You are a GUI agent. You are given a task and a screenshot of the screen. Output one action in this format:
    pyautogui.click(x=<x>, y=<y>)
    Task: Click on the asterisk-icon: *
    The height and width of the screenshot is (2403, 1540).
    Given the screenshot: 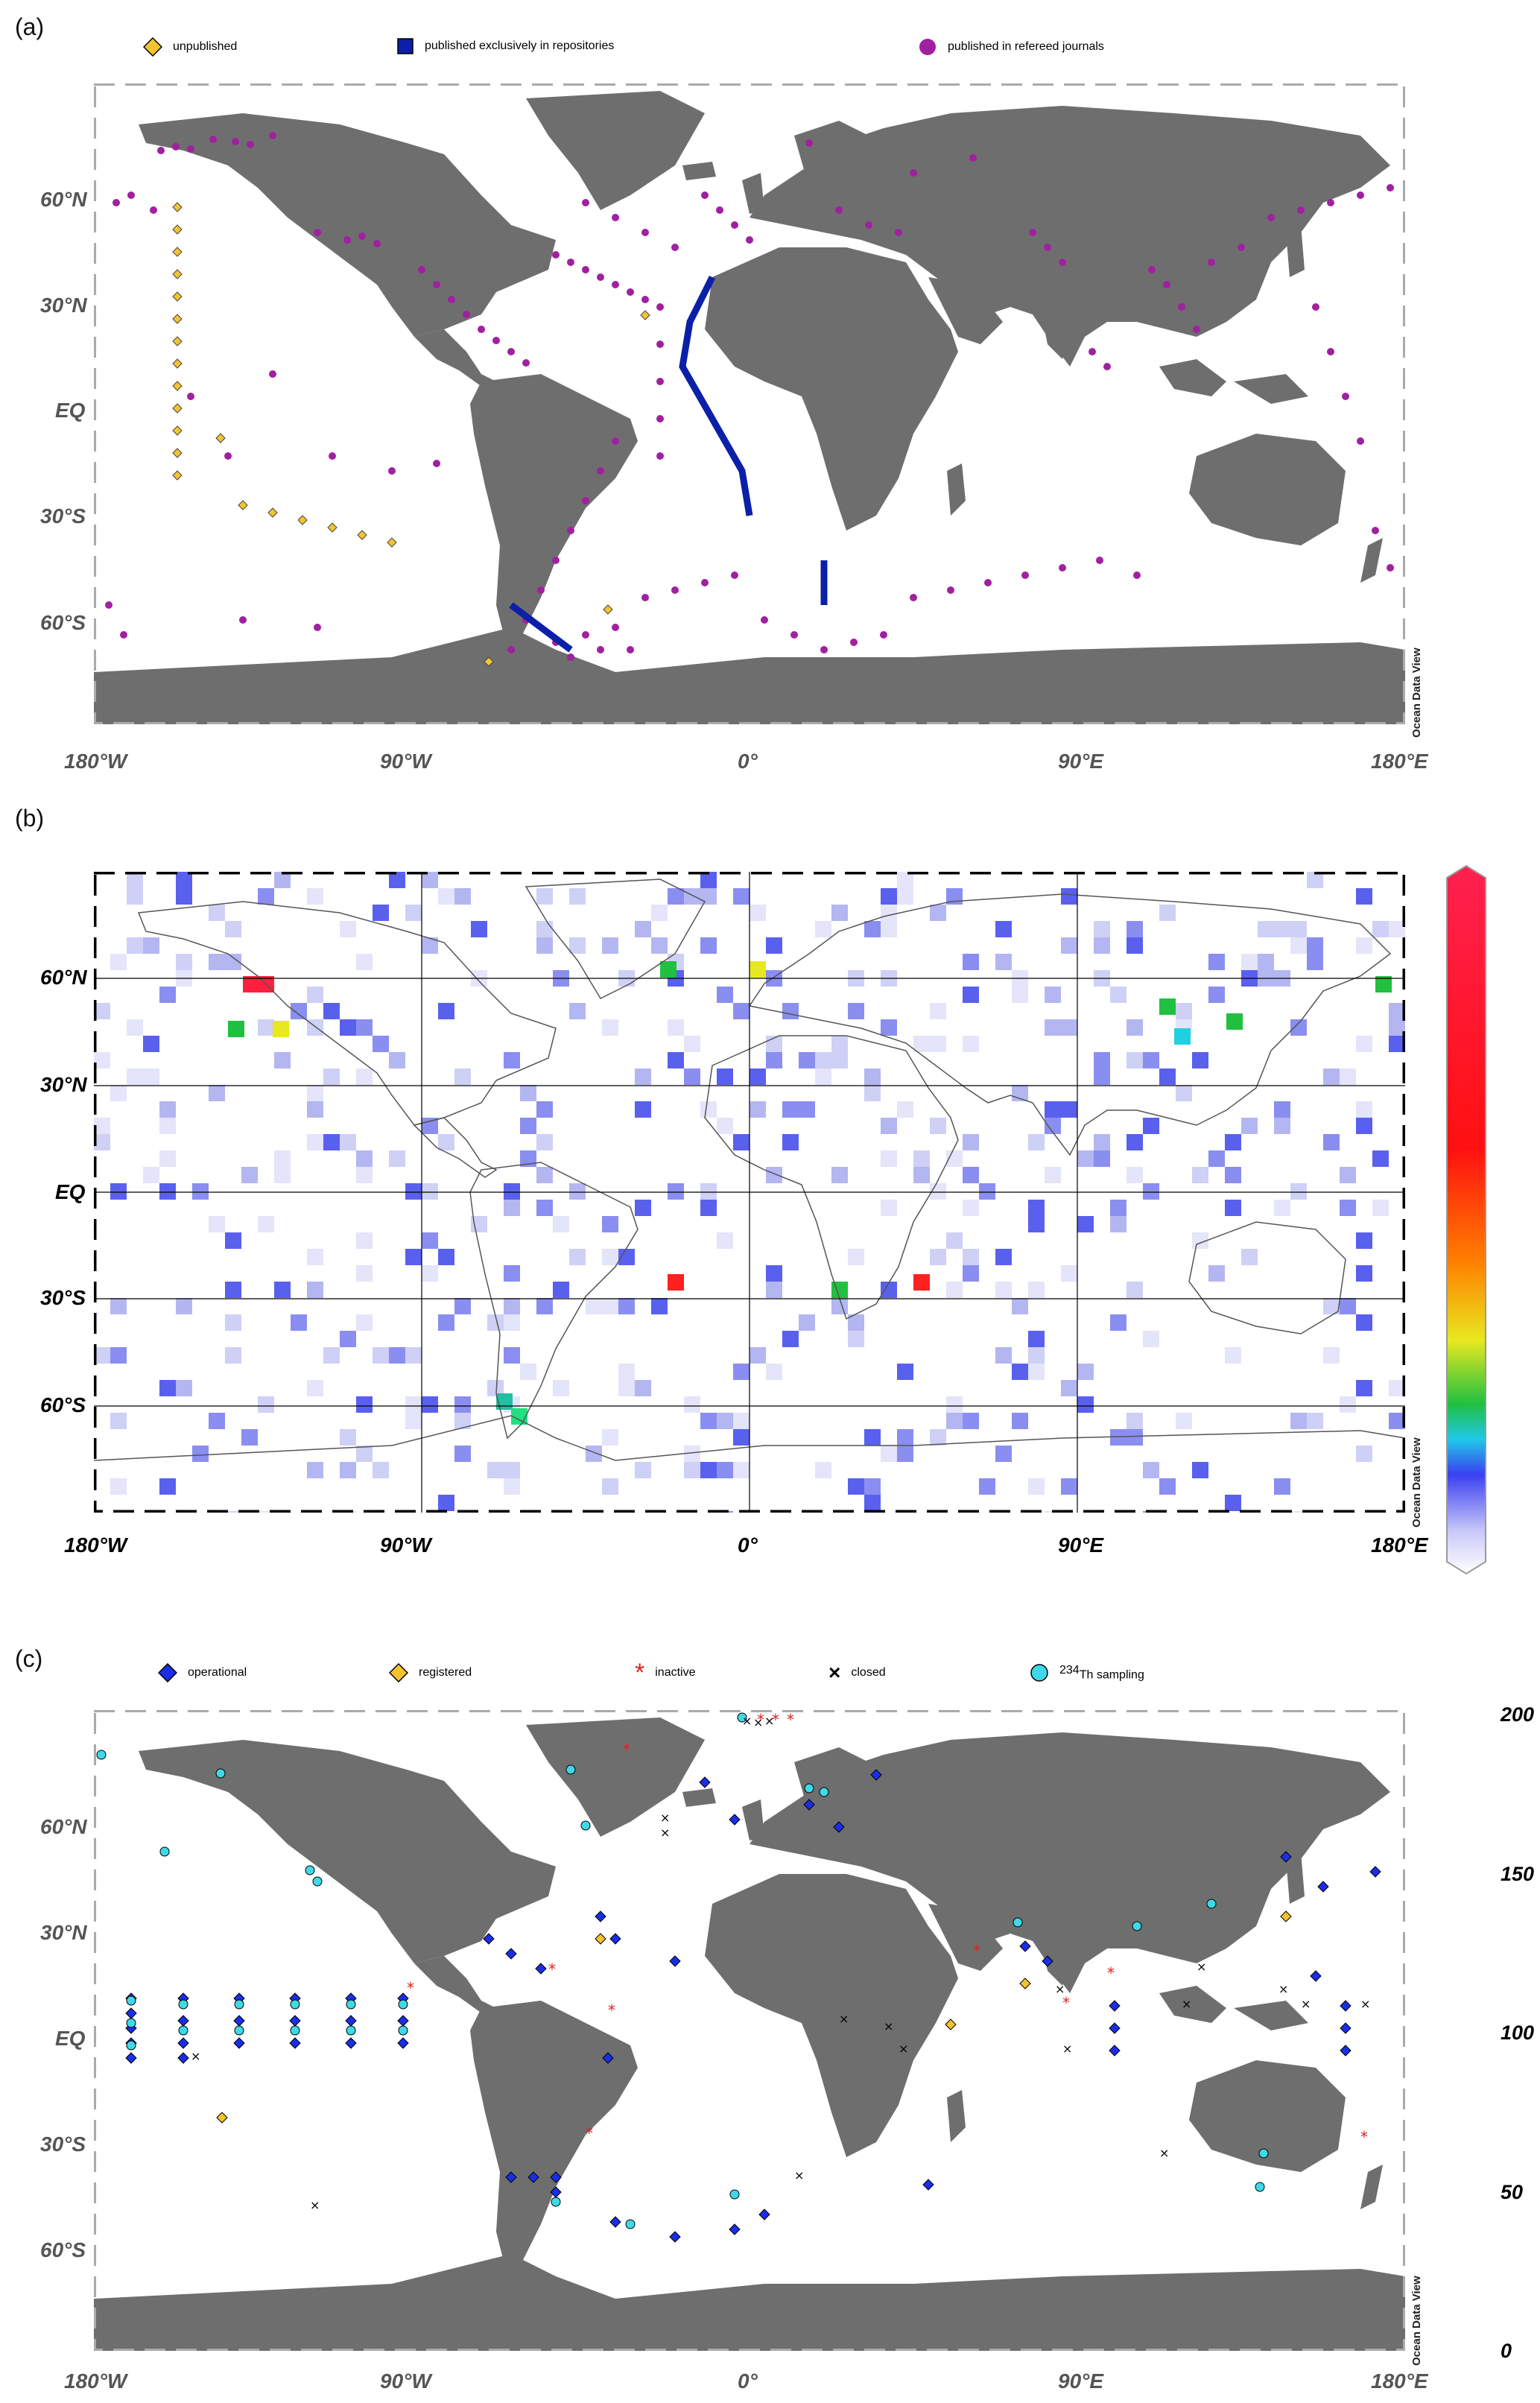 What is the action you would take?
    pyautogui.click(x=640, y=1673)
    